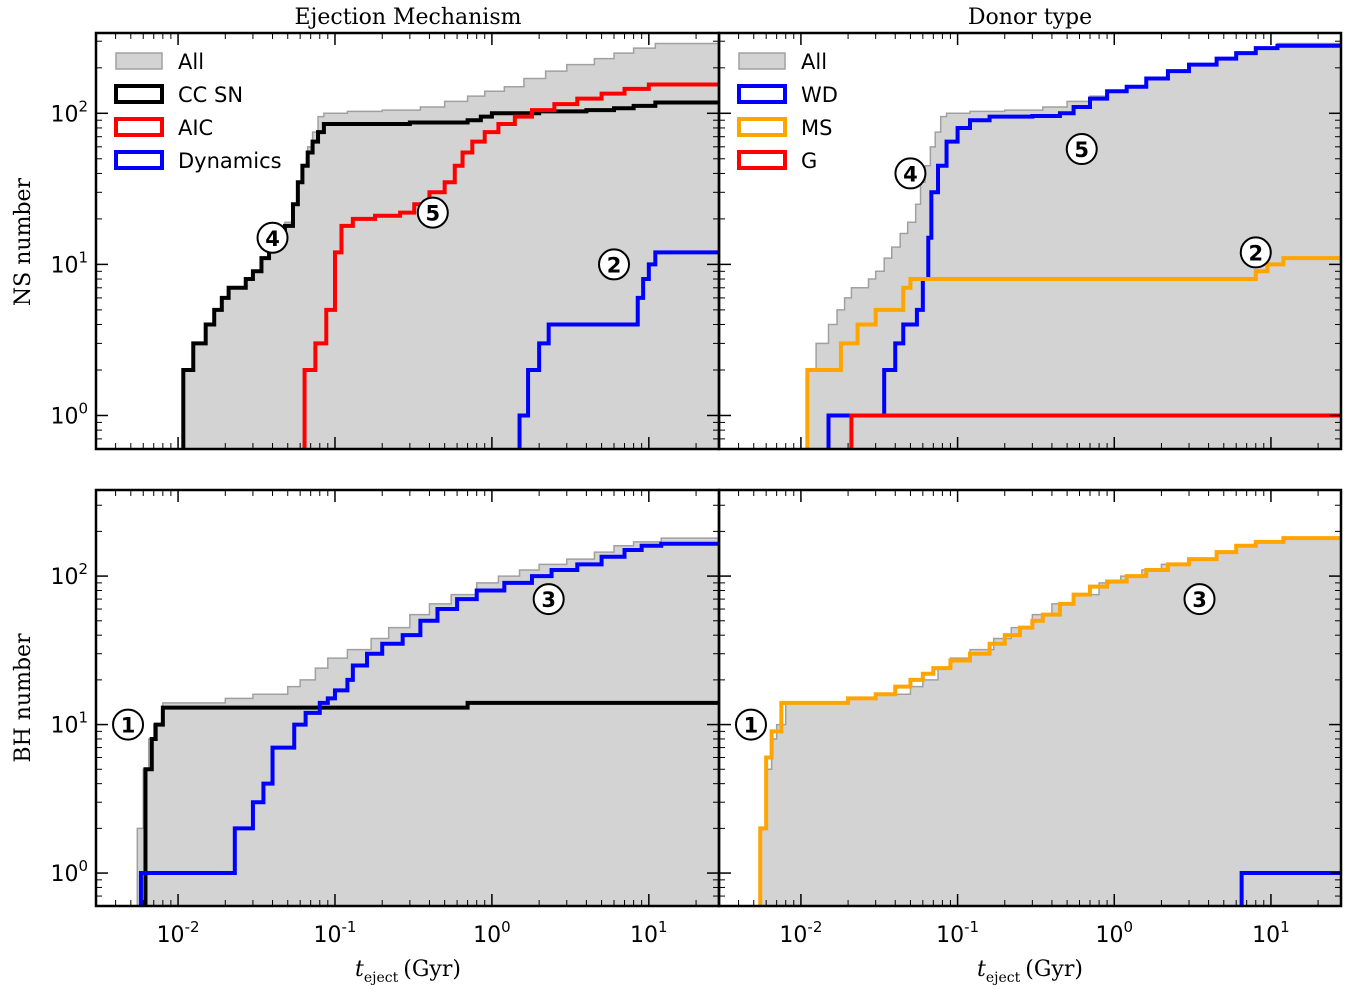 The image size is (1354, 989). I want to click on series-cc-sn-bh-mechanism, so click(431, 803).